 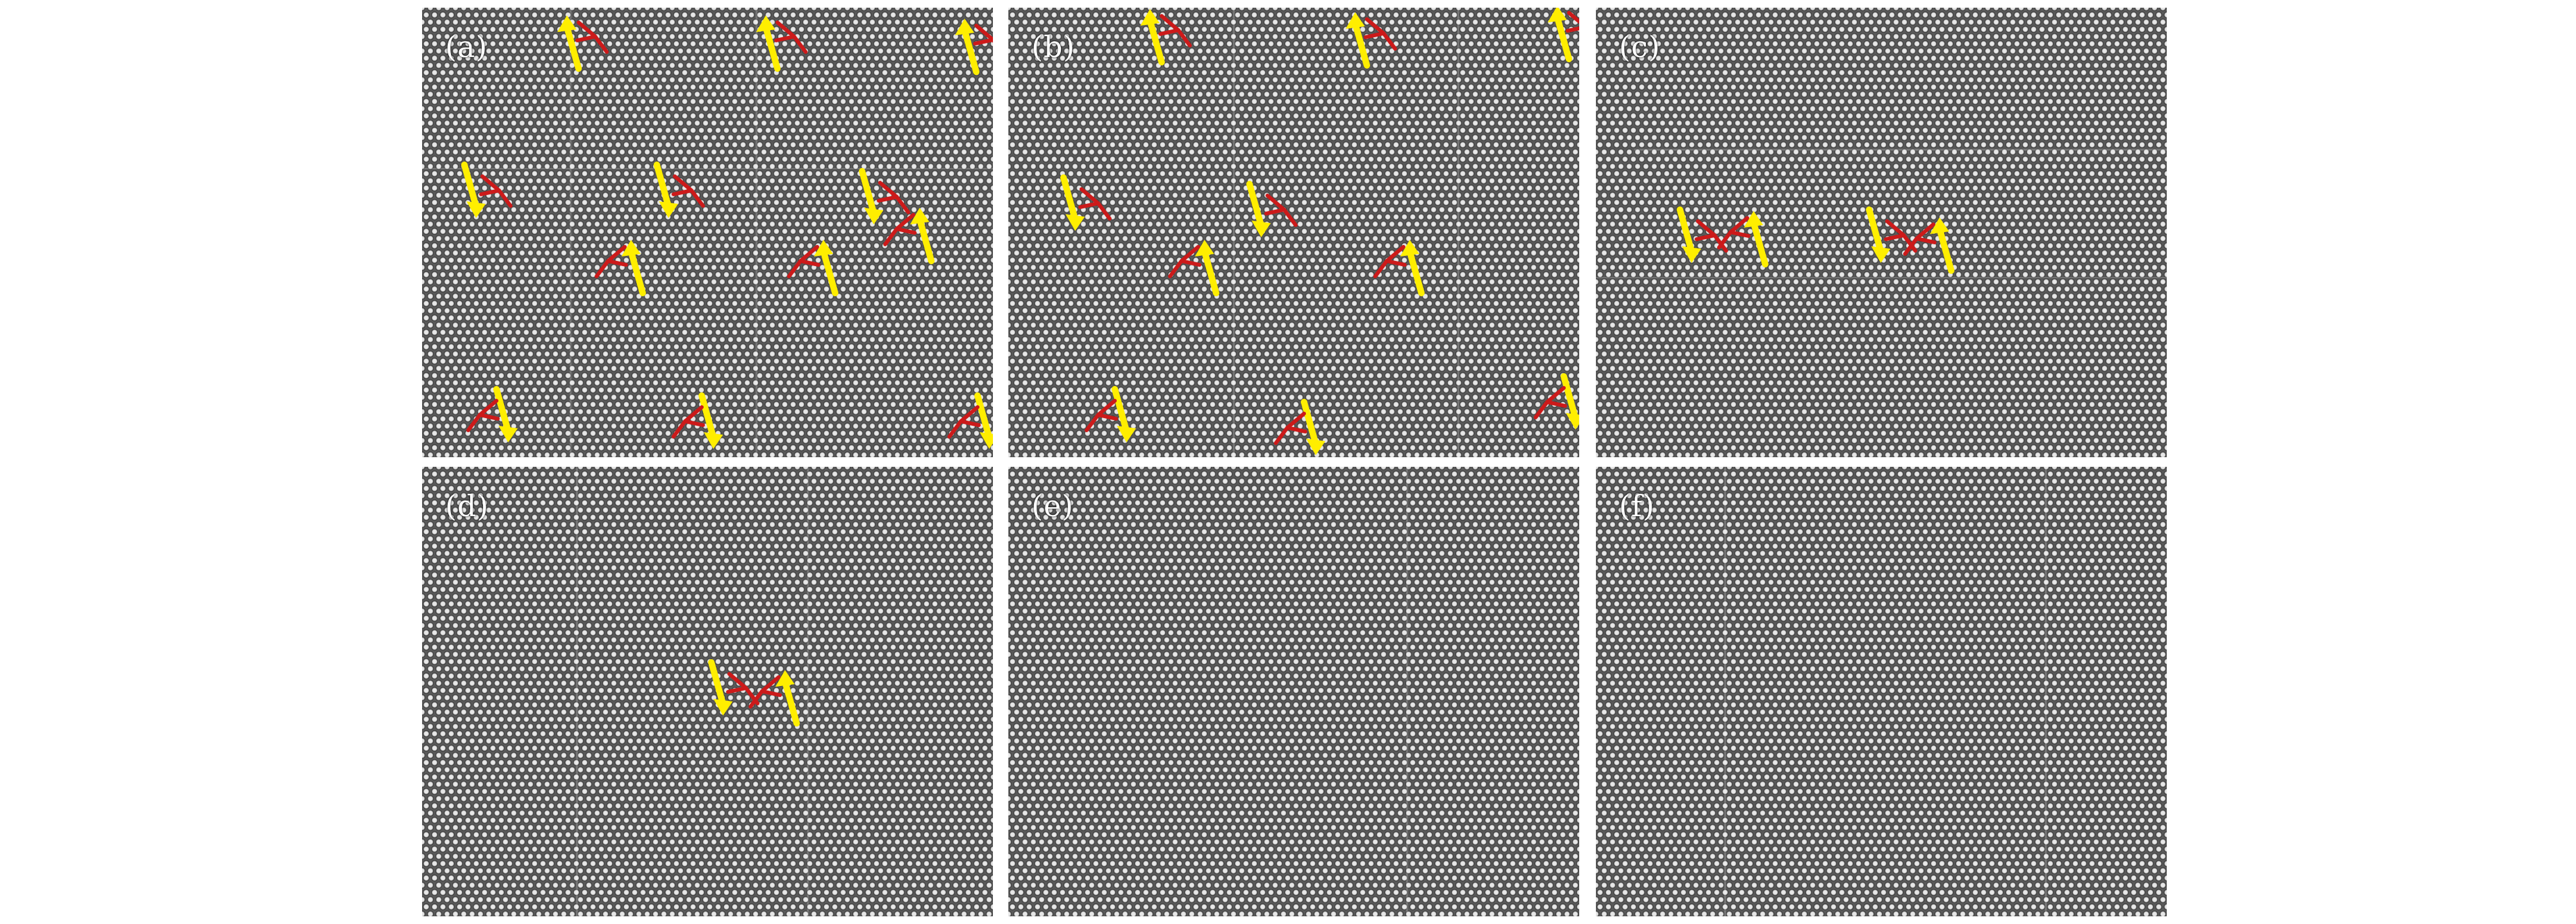 What do you see at coordinates (1052, 506) in the screenshot?
I see `panel-label: (e)` at bounding box center [1052, 506].